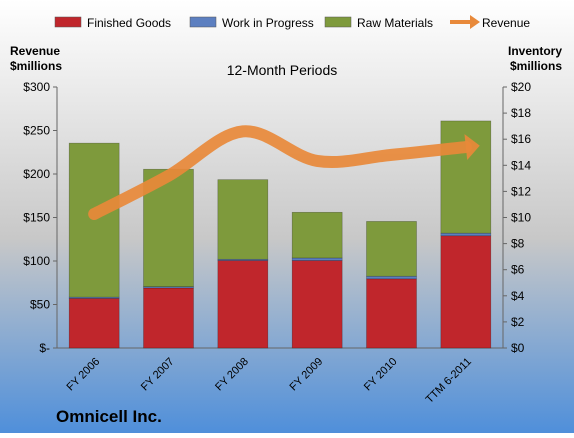  What do you see at coordinates (68, 22) in the screenshot?
I see `legend-swatch-finished-goods` at bounding box center [68, 22].